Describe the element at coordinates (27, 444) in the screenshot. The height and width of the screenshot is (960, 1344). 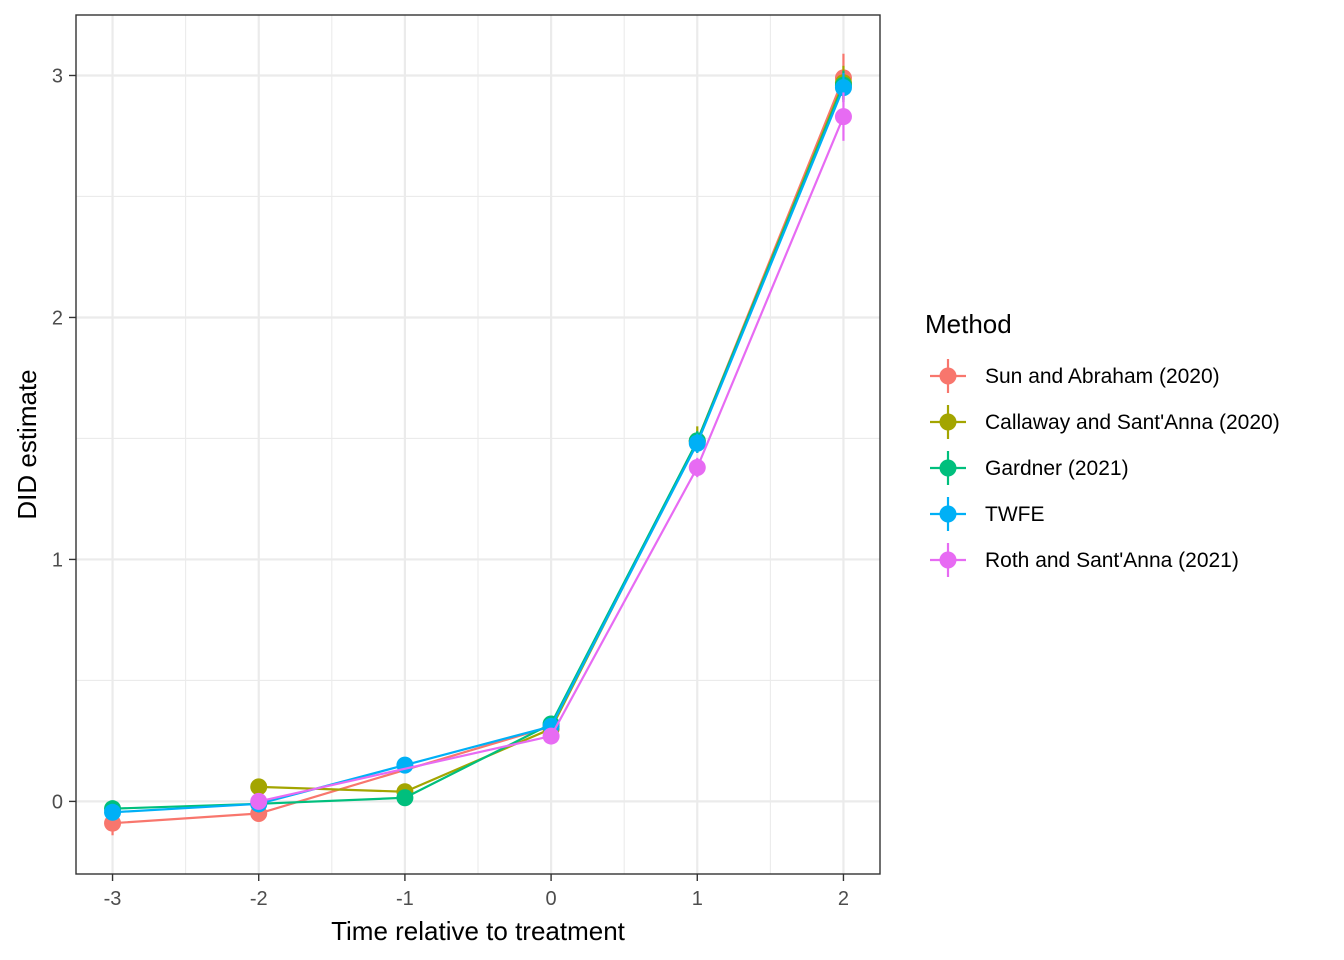
I see `y-axis-title: DID estimate` at that location.